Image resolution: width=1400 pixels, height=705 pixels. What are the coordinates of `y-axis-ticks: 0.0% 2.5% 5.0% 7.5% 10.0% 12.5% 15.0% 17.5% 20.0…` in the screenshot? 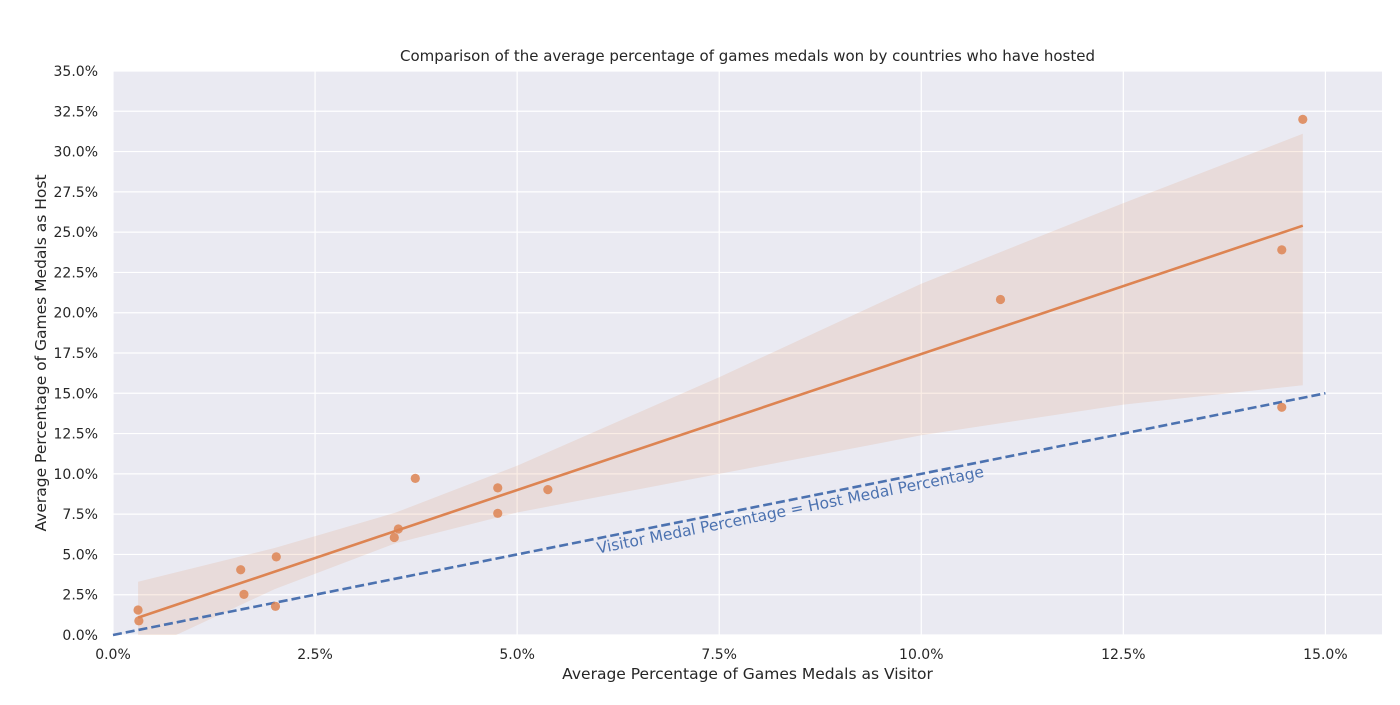 It's located at (76, 354).